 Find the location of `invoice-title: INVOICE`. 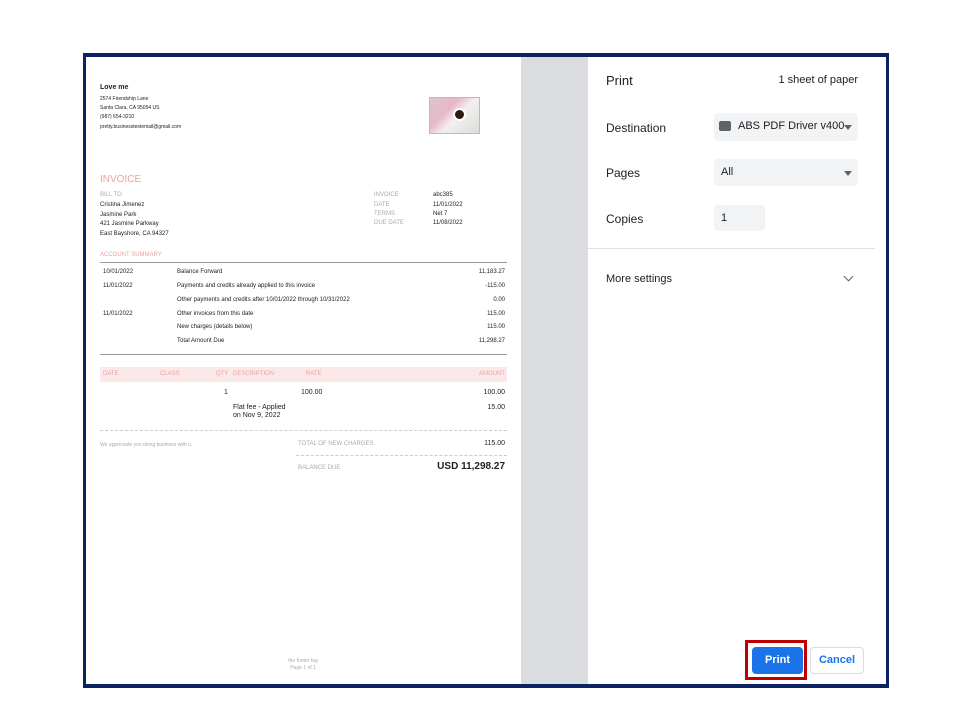

invoice-title: INVOICE is located at coordinates (121, 179).